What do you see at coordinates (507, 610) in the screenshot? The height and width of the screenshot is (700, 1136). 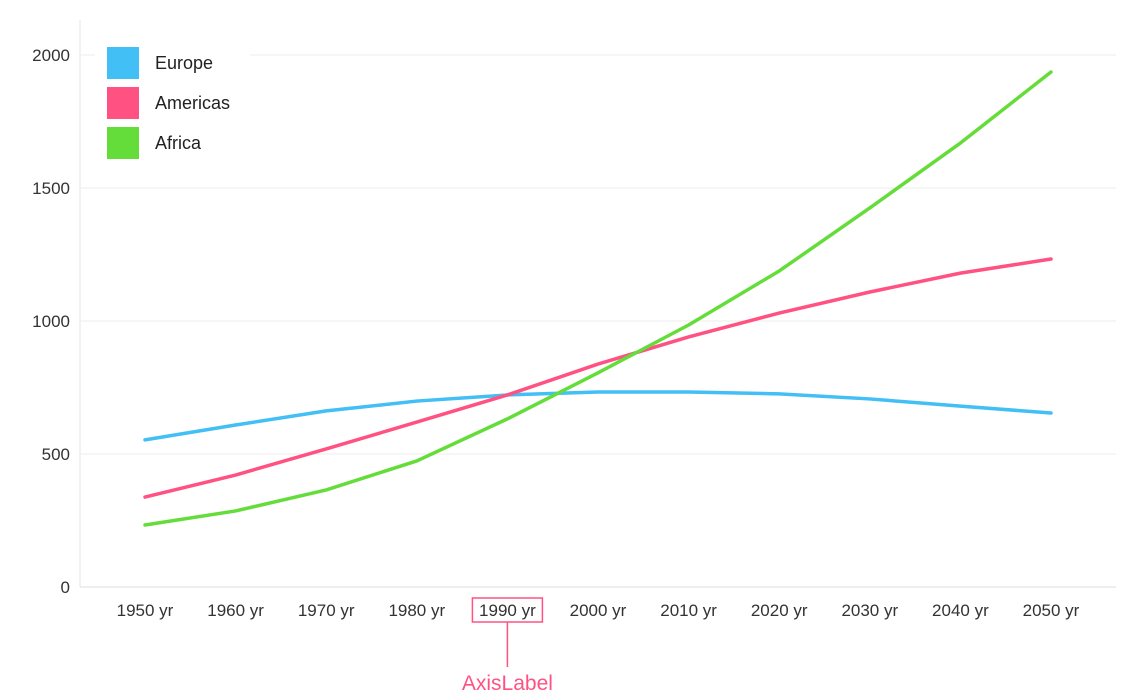 I see `x-tick-label: 1990 yr` at bounding box center [507, 610].